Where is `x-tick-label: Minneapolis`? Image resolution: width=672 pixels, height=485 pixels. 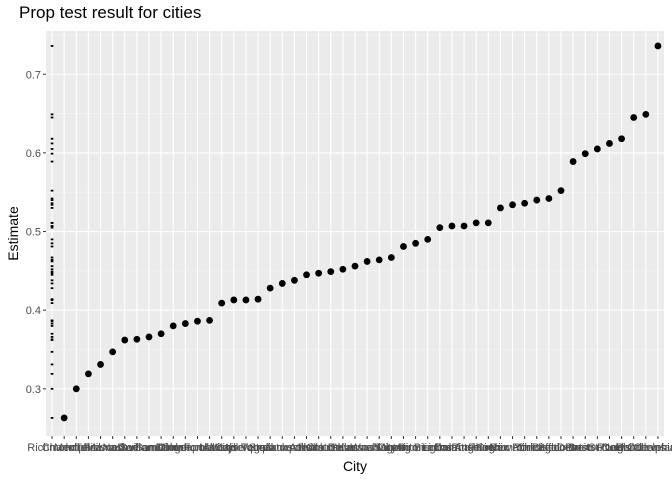
x-tick-label: Minneapolis is located at coordinates (185, 448).